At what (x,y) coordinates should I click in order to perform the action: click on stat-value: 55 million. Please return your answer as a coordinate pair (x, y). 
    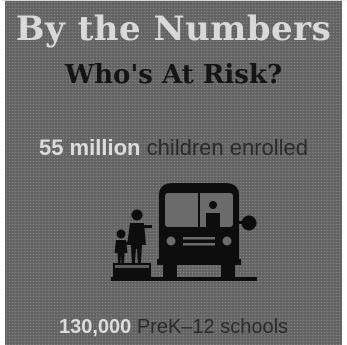
    Looking at the image, I should click on (89, 147).